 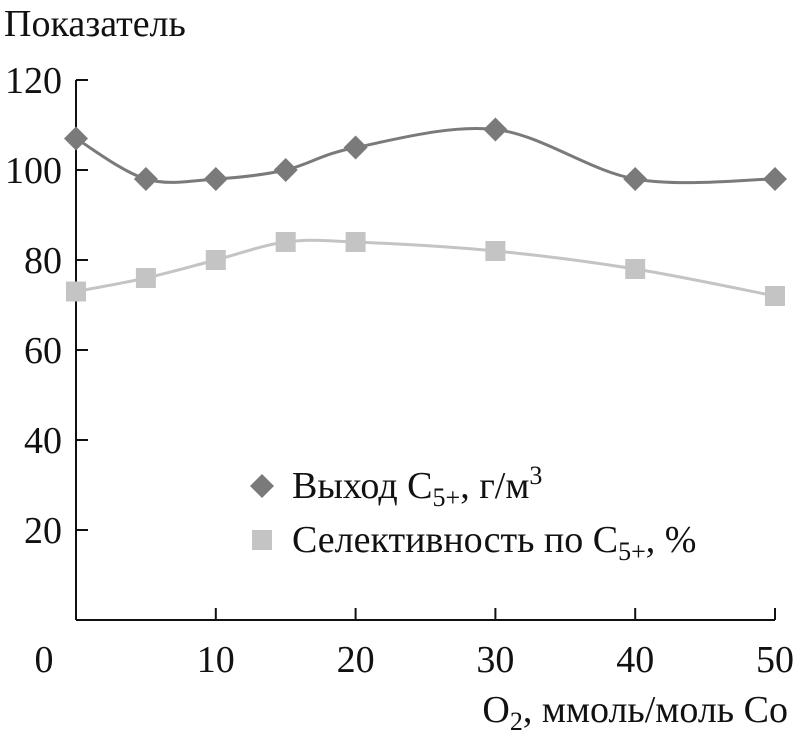 What do you see at coordinates (494, 542) in the screenshot?
I see `legend-label-2: Селективность по C5+, %` at bounding box center [494, 542].